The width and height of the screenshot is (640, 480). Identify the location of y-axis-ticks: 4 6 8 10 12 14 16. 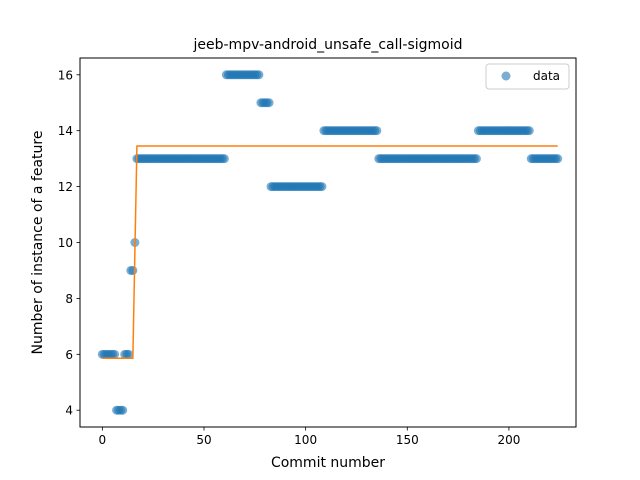
(69, 243).